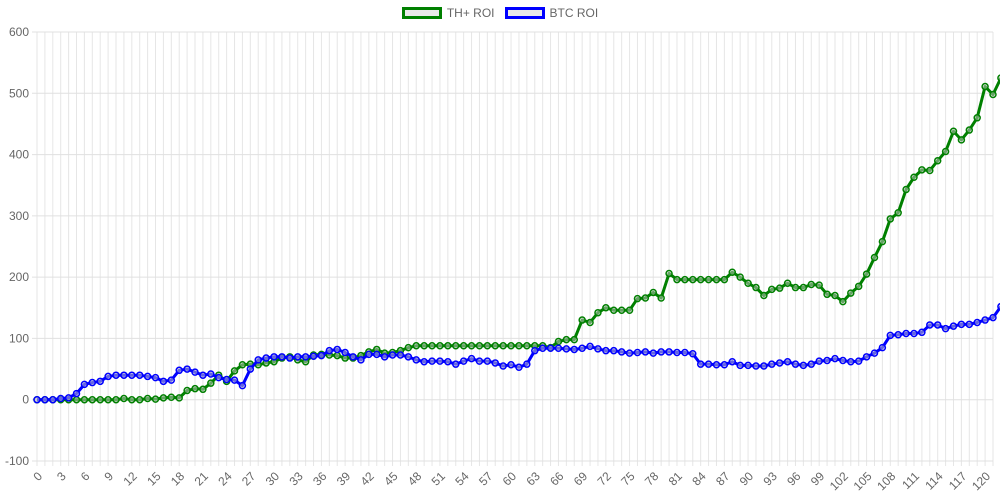 The image size is (1000, 500). Describe the element at coordinates (448, 13) in the screenshot. I see `legend-item-th-roi: TH+ ROI` at that location.